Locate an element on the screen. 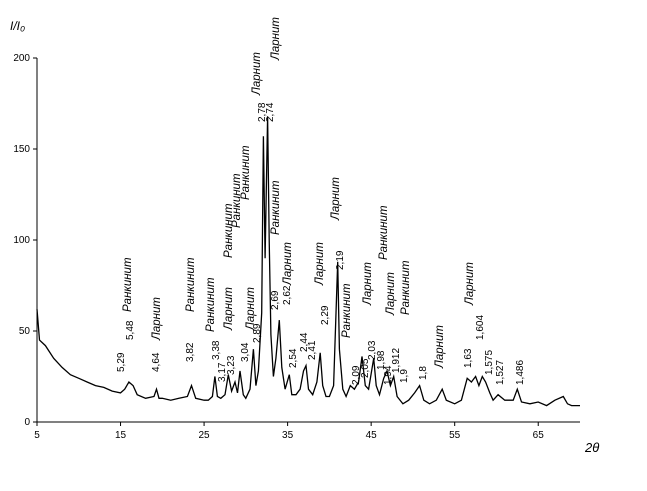  peak-label: 2,78 is located at coordinates (262, 112).